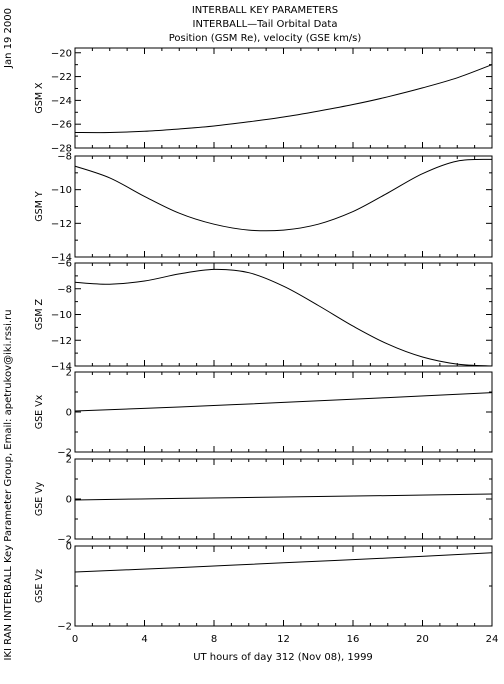 The height and width of the screenshot is (684, 504). I want to click on header-line-1: INTERBALL KEY PARAMETERS, so click(265, 10).